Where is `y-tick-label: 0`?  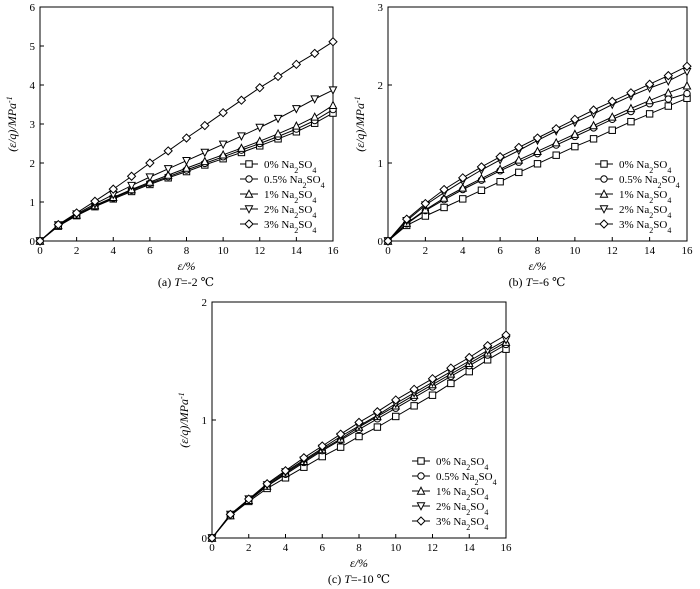
y-tick-label: 0 is located at coordinates (381, 242).